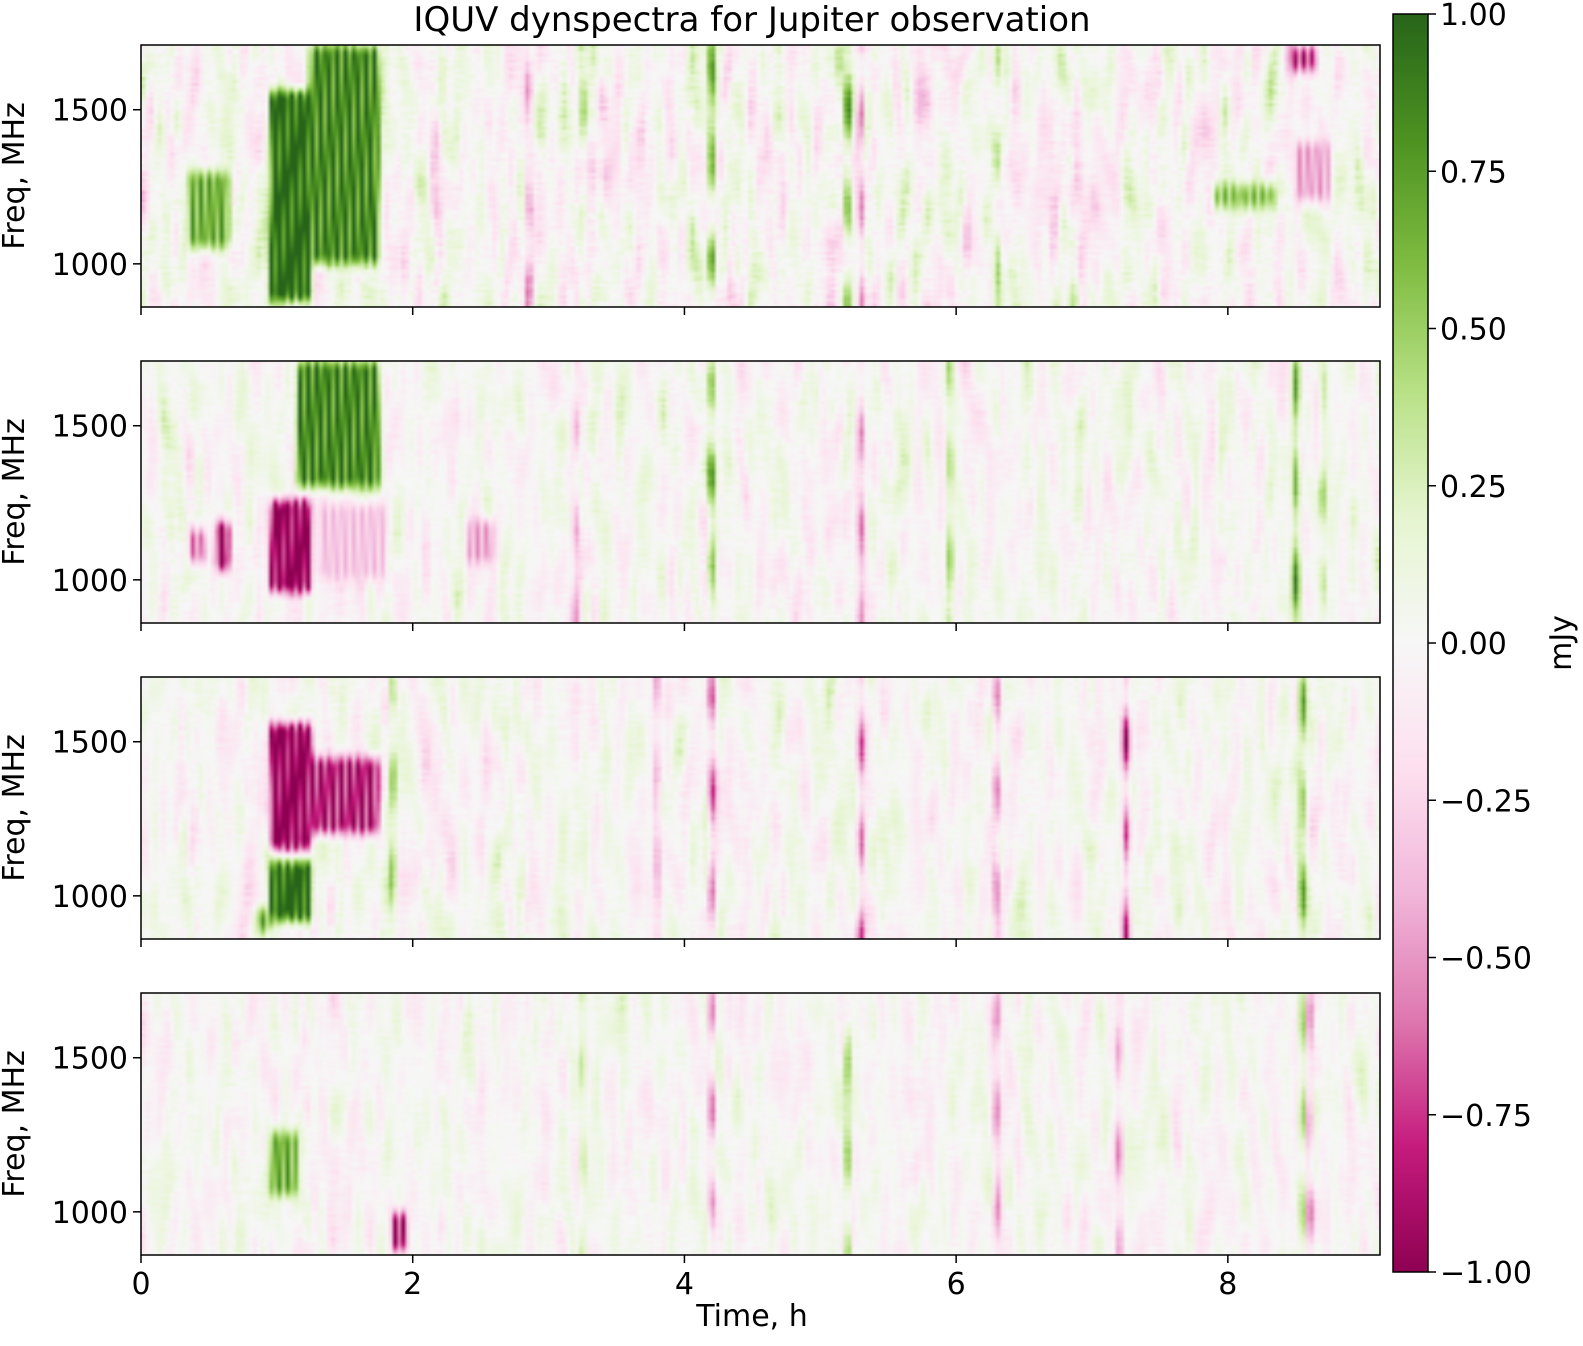 The height and width of the screenshot is (1346, 1583). Describe the element at coordinates (1473, 172) in the screenshot. I see `colorbar-tick-label: 0.75` at that location.